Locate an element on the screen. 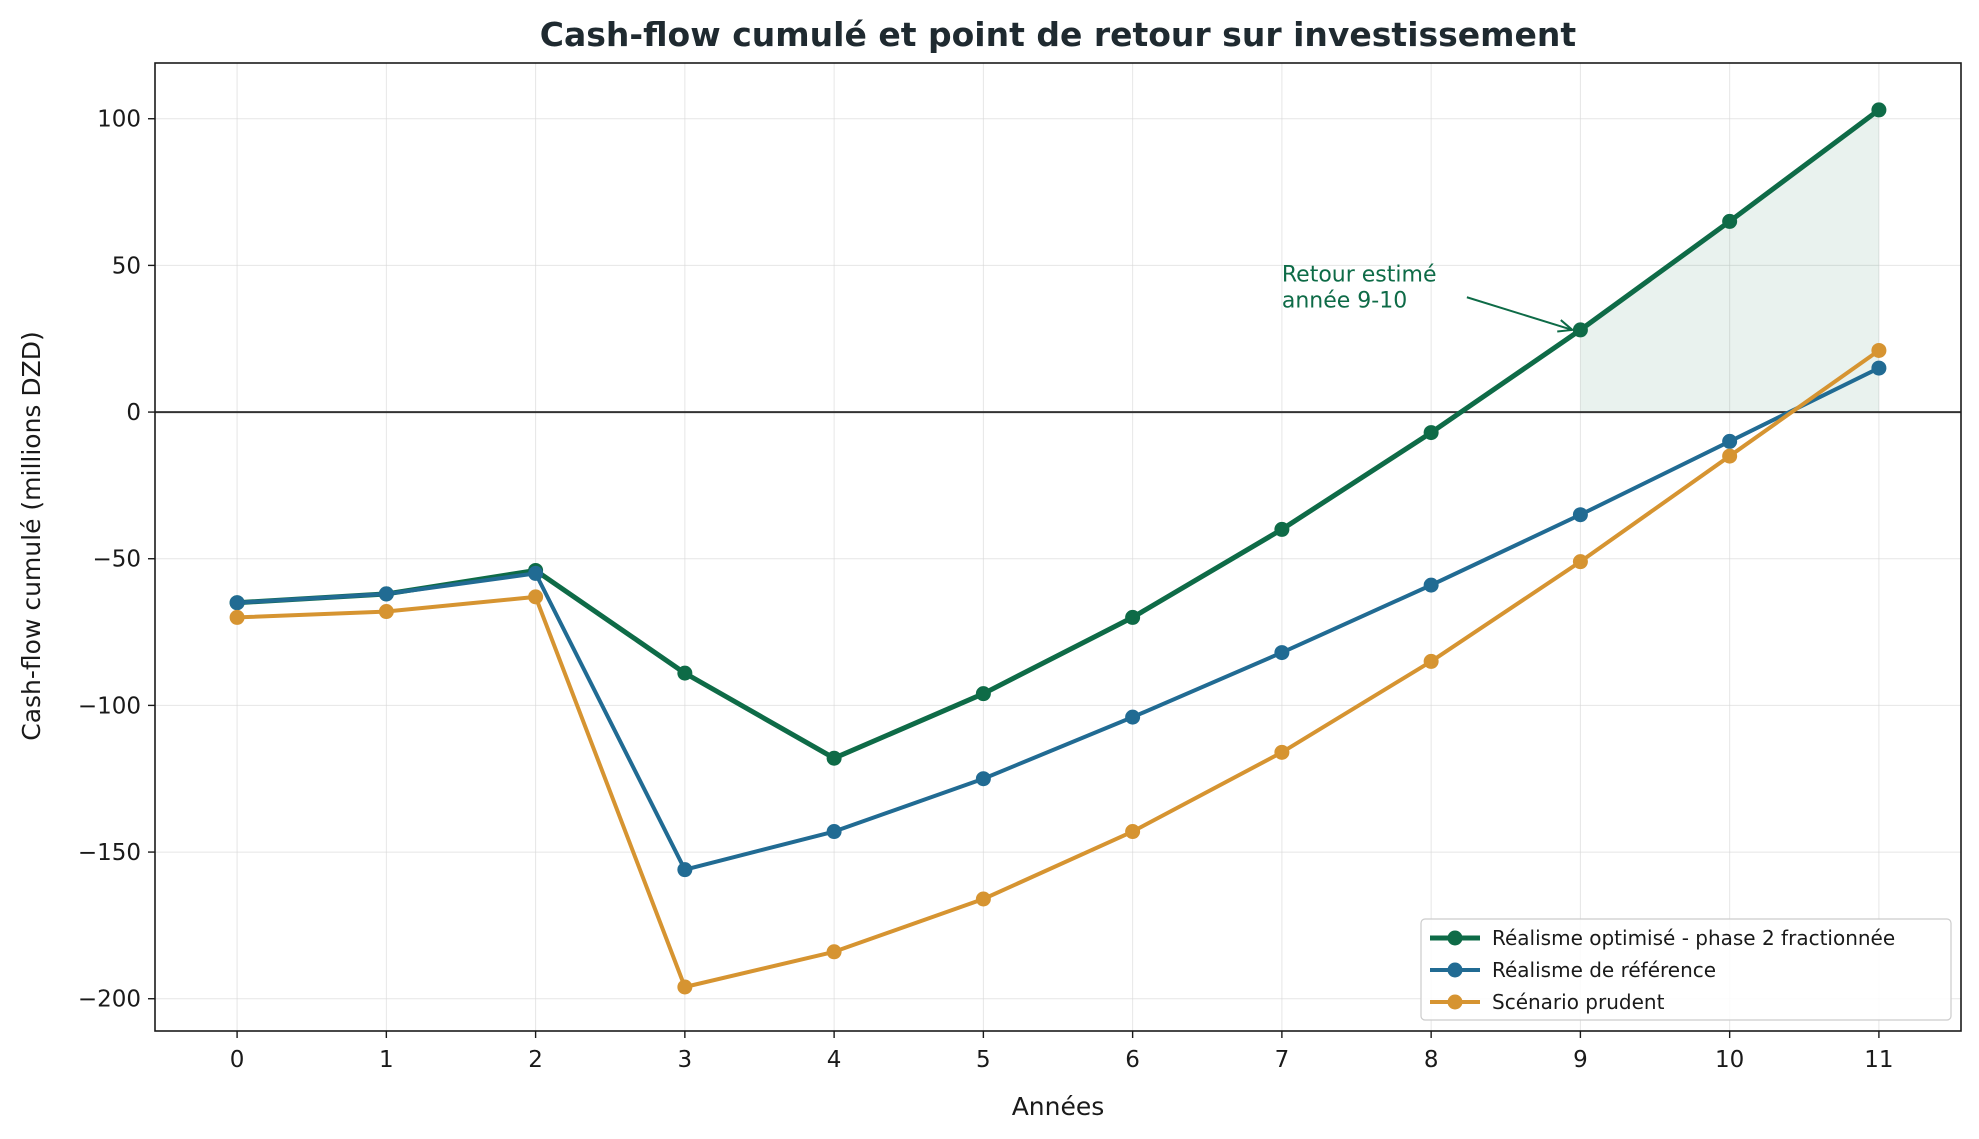 The width and height of the screenshot is (1979, 1139). x-tick-label: 5 is located at coordinates (983, 1060).